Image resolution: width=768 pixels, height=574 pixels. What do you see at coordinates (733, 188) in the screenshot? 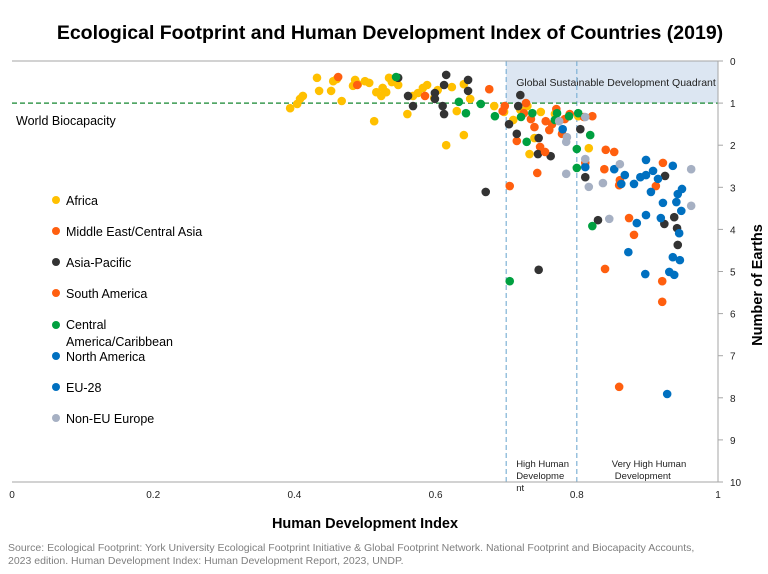
I see `y-tick-label: 3` at bounding box center [733, 188].